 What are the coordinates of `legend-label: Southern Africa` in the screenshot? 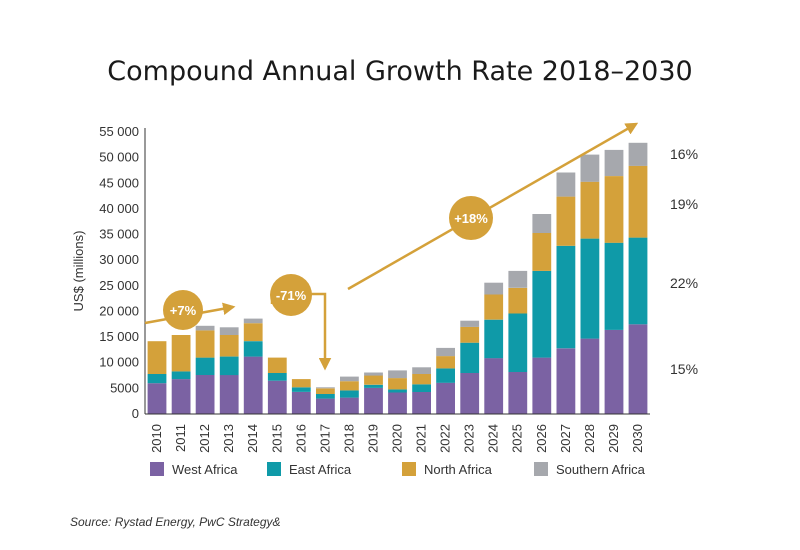 It's located at (601, 469).